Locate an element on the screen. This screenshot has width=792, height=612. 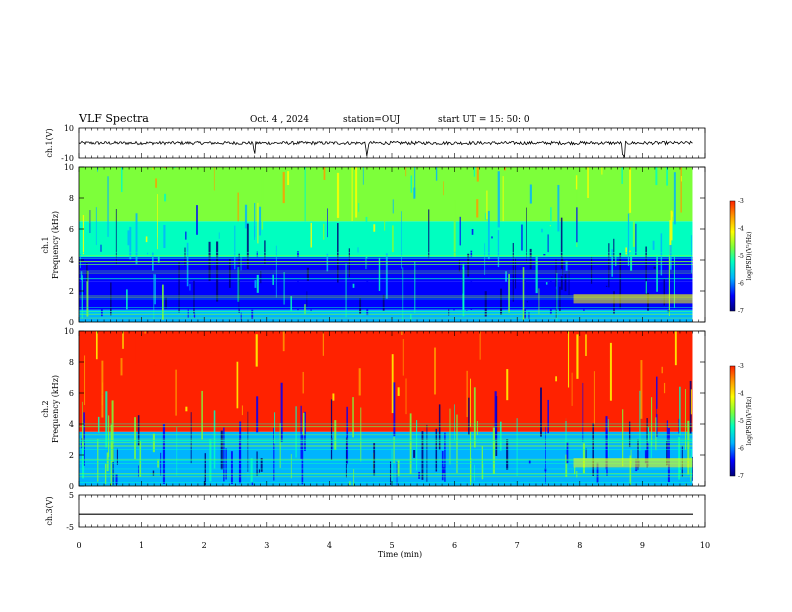
waveform-ch1-trace is located at coordinates (385, 149).